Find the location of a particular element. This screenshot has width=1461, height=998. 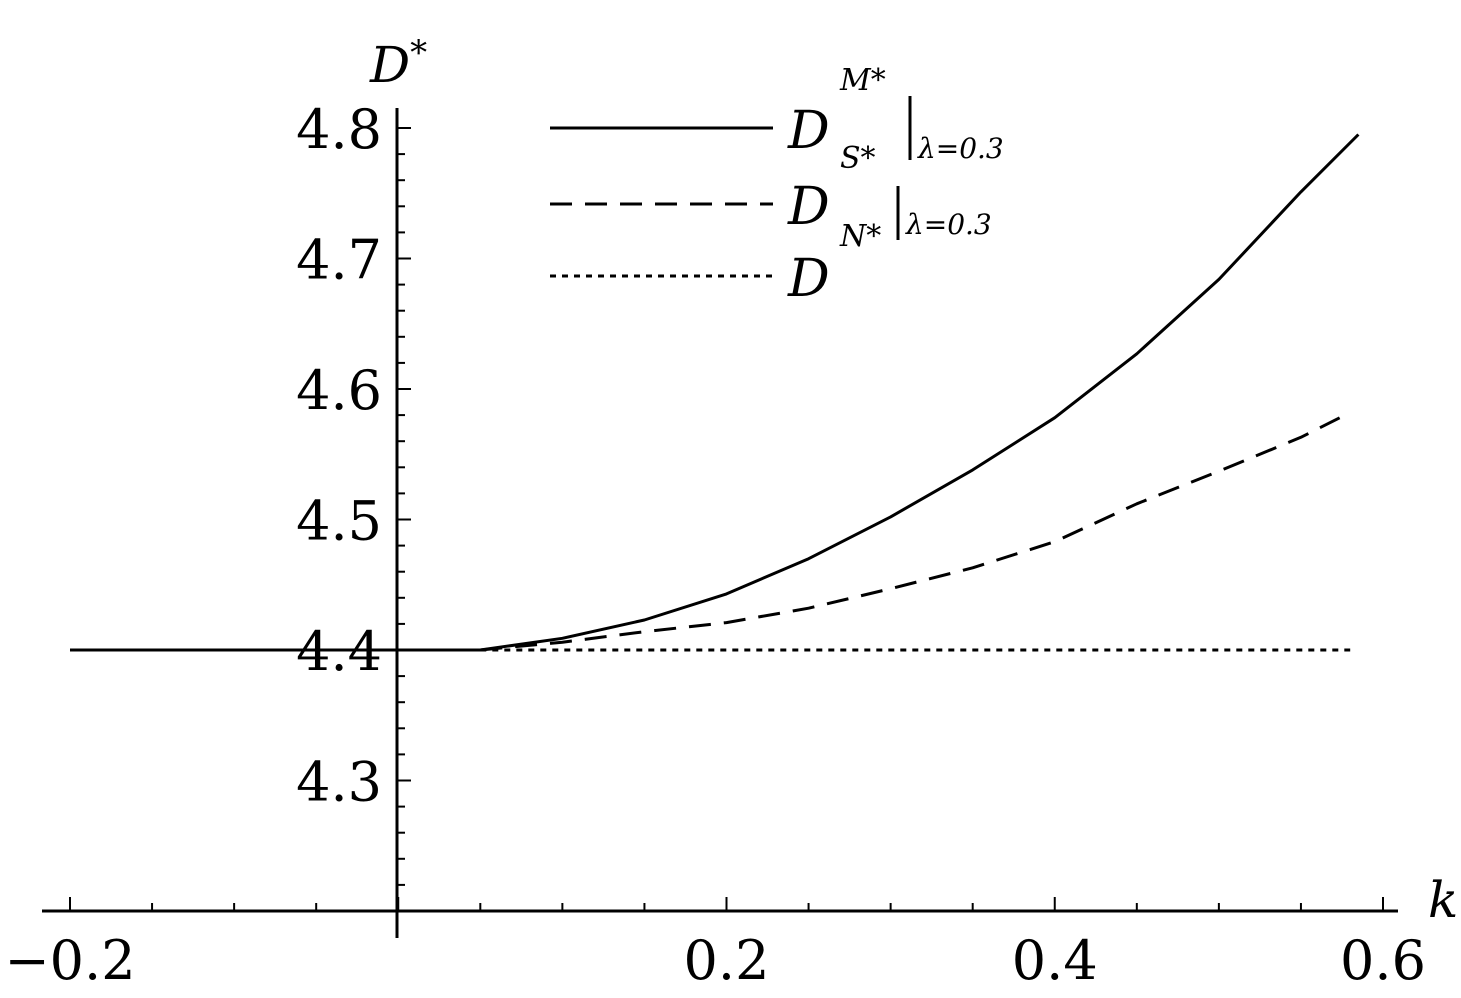

x-tick-label: 0.2 is located at coordinates (727, 960).